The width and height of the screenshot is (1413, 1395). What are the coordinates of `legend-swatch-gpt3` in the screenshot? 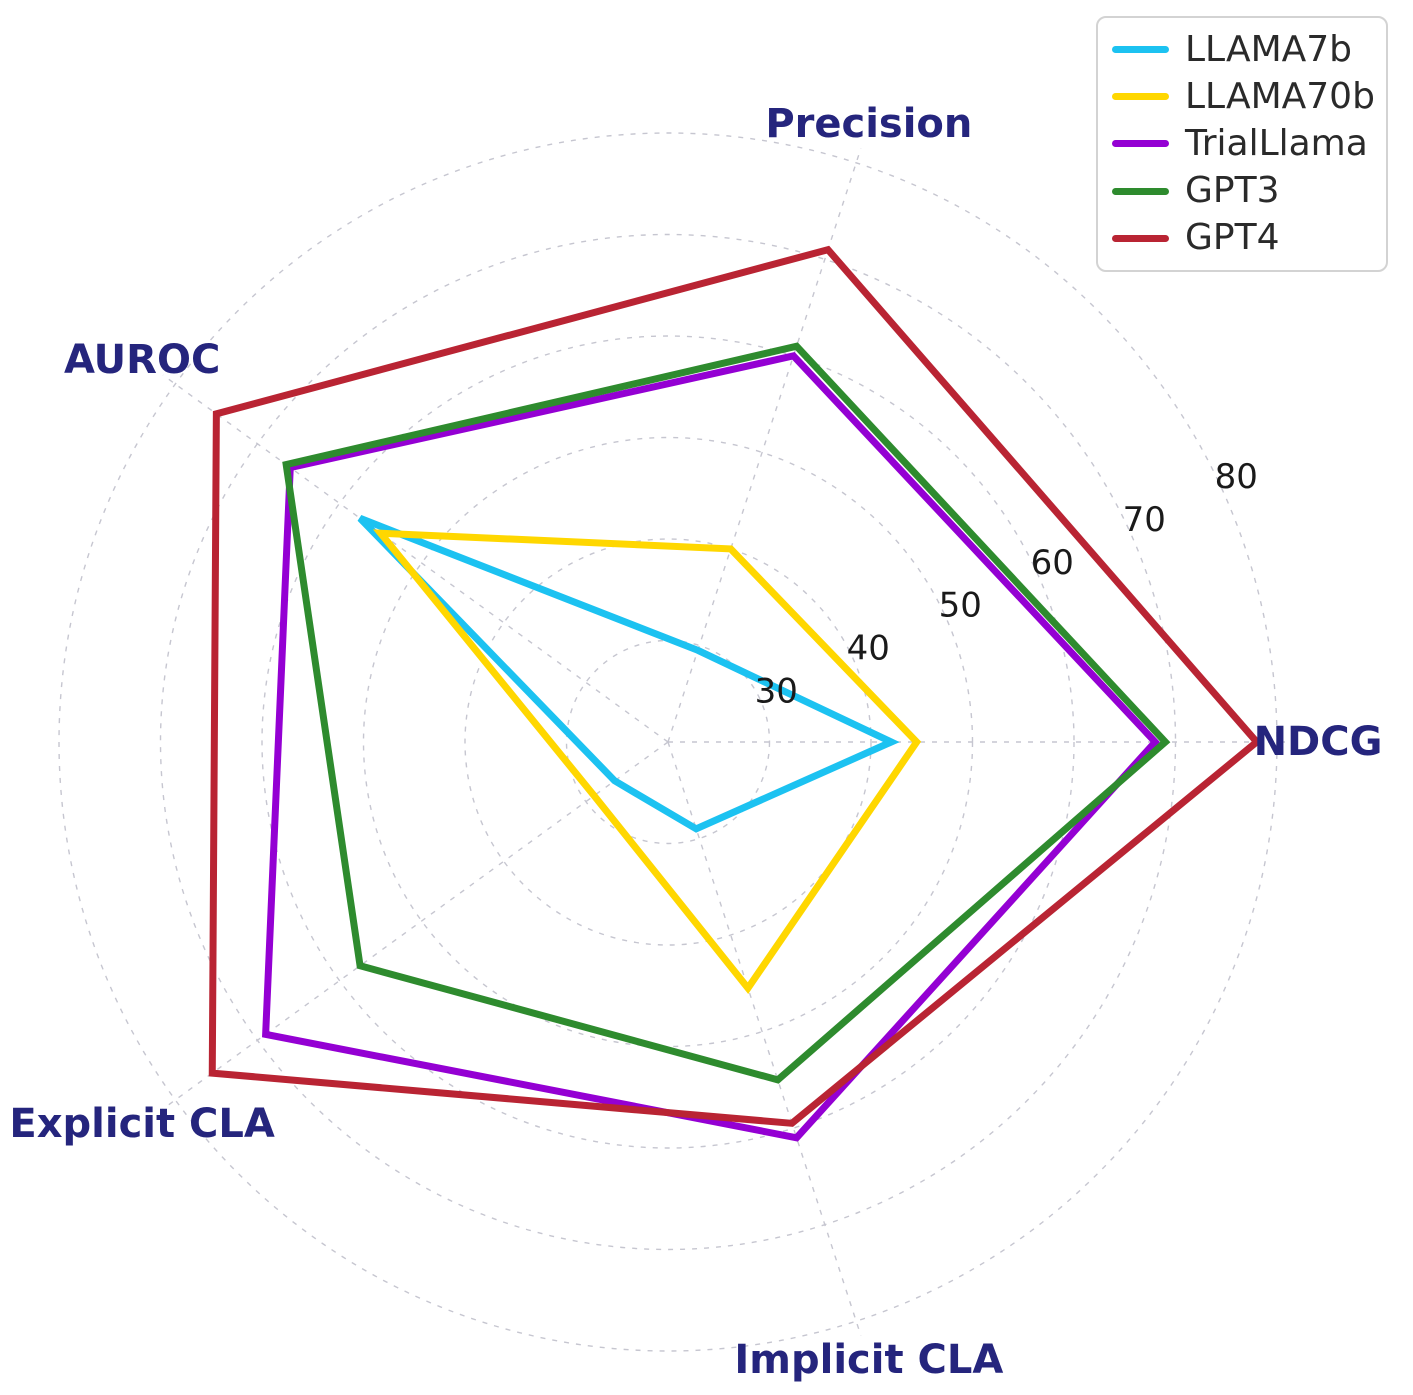 It's located at (1140, 191).